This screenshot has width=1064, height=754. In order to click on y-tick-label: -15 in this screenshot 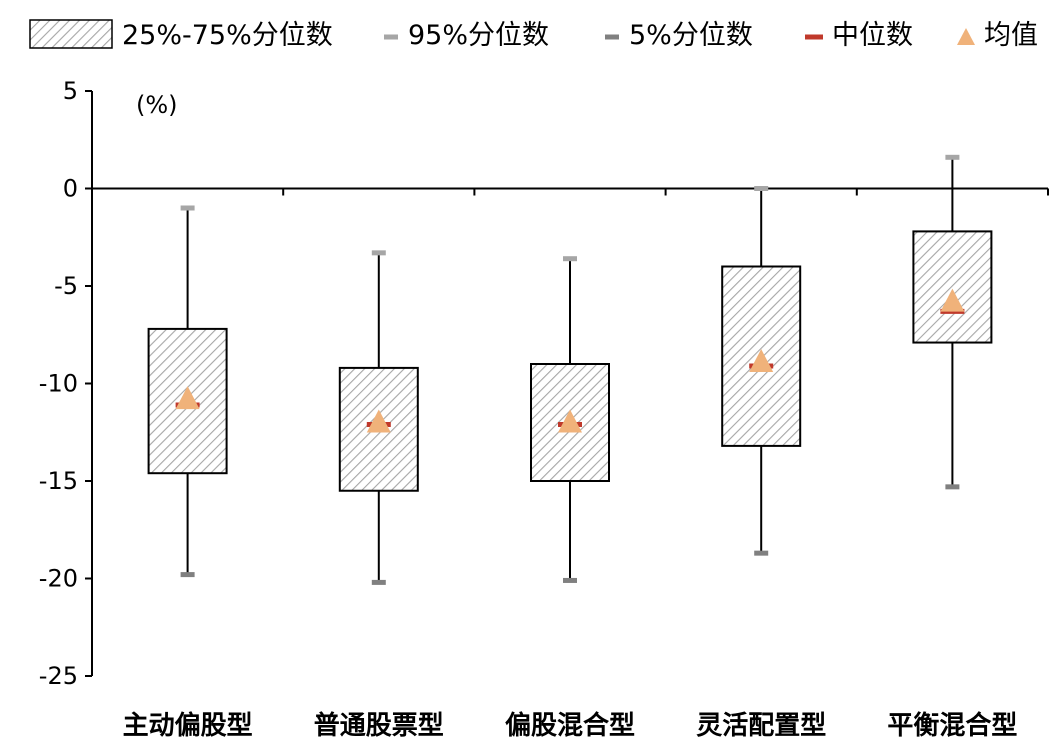, I will do `click(58, 481)`.